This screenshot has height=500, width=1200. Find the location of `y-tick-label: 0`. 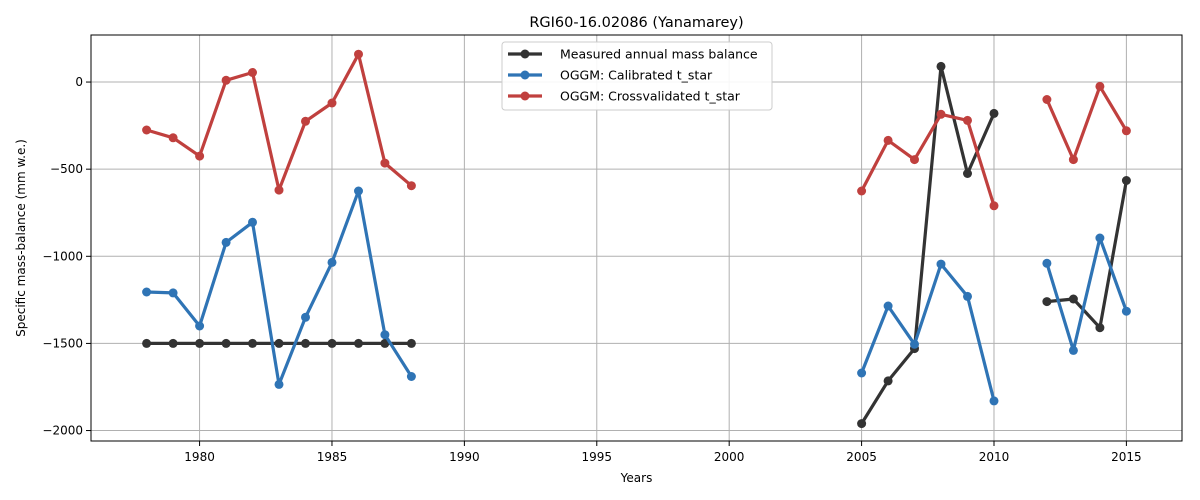

y-tick-label: 0 is located at coordinates (79, 82).